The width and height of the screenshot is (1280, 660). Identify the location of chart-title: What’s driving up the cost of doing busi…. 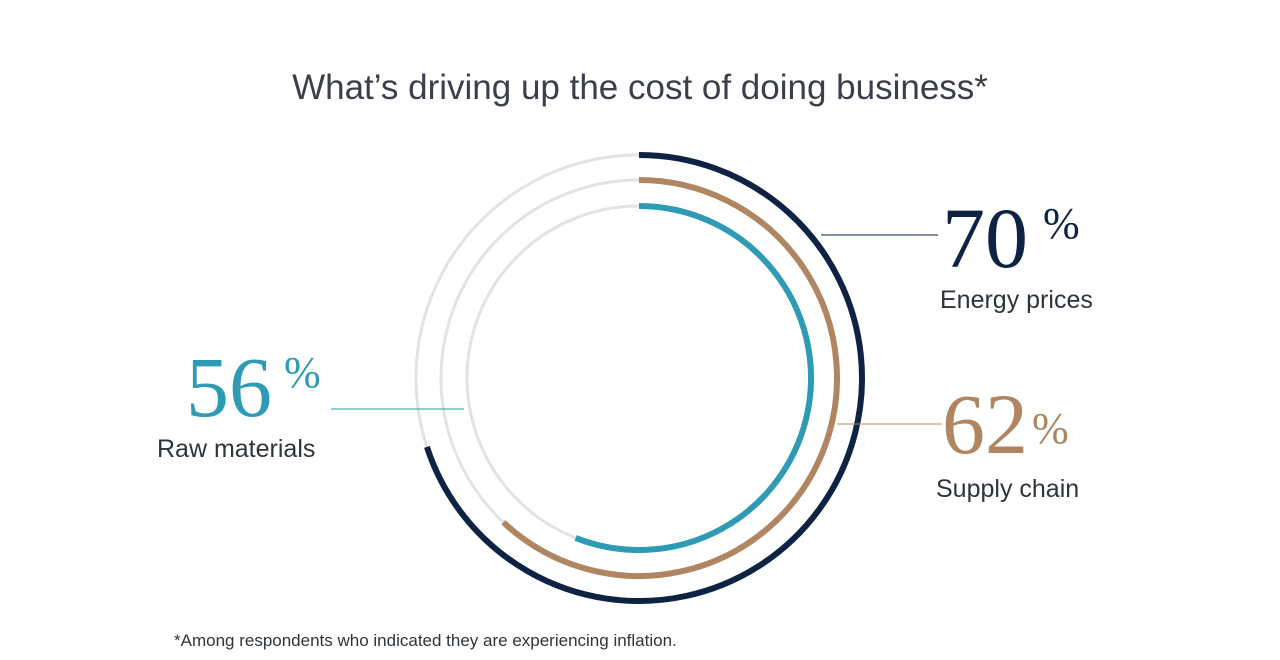
(640, 87).